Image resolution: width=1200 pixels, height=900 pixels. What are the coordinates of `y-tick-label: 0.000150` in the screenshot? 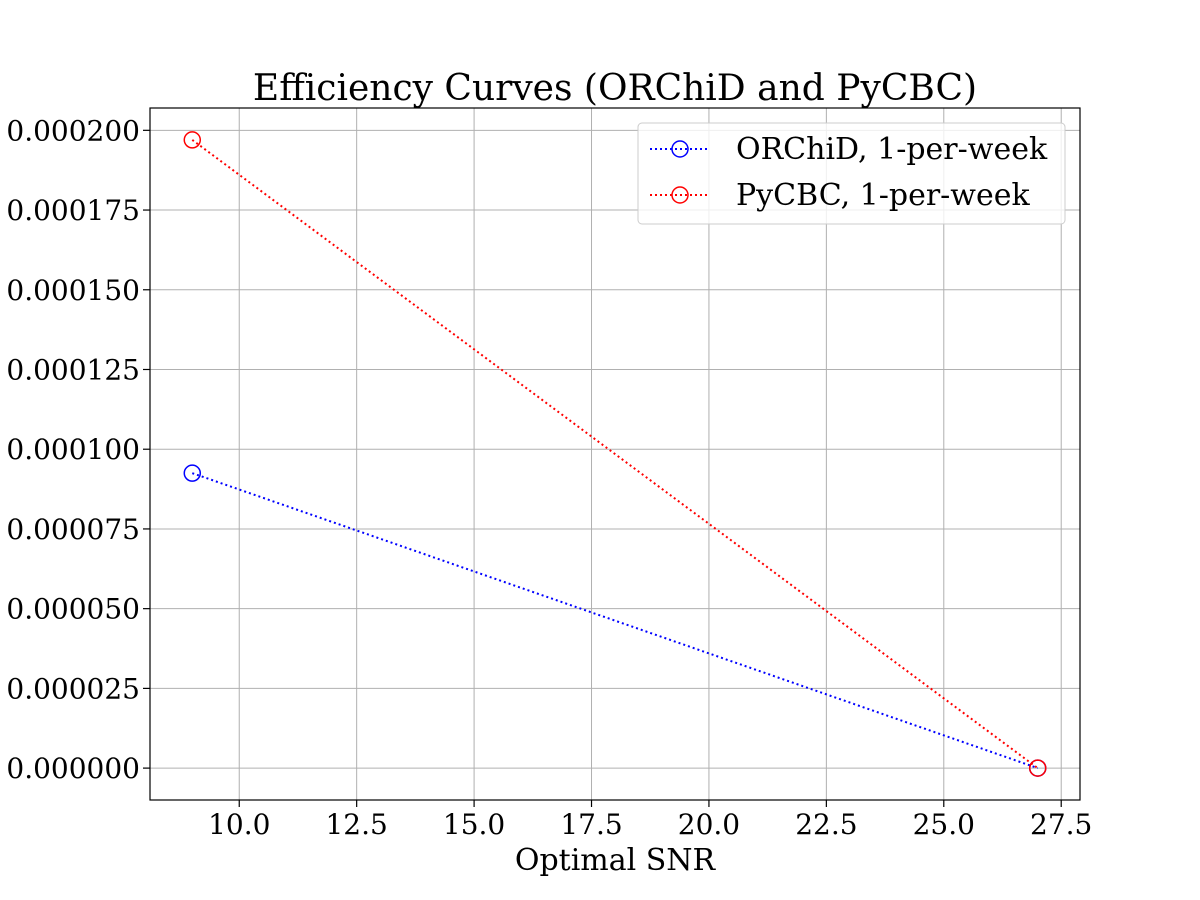 It's located at (73, 290).